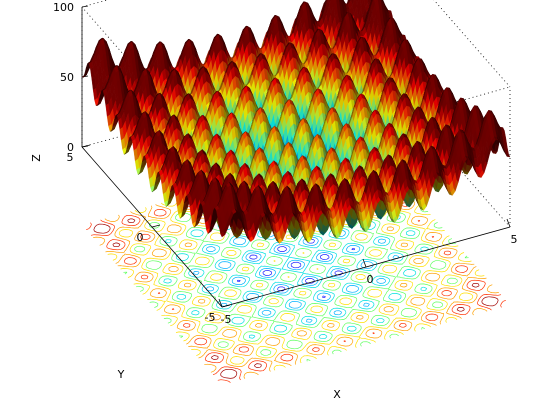  What do you see at coordinates (70, 157) in the screenshot?
I see `y-tick-label: 5` at bounding box center [70, 157].